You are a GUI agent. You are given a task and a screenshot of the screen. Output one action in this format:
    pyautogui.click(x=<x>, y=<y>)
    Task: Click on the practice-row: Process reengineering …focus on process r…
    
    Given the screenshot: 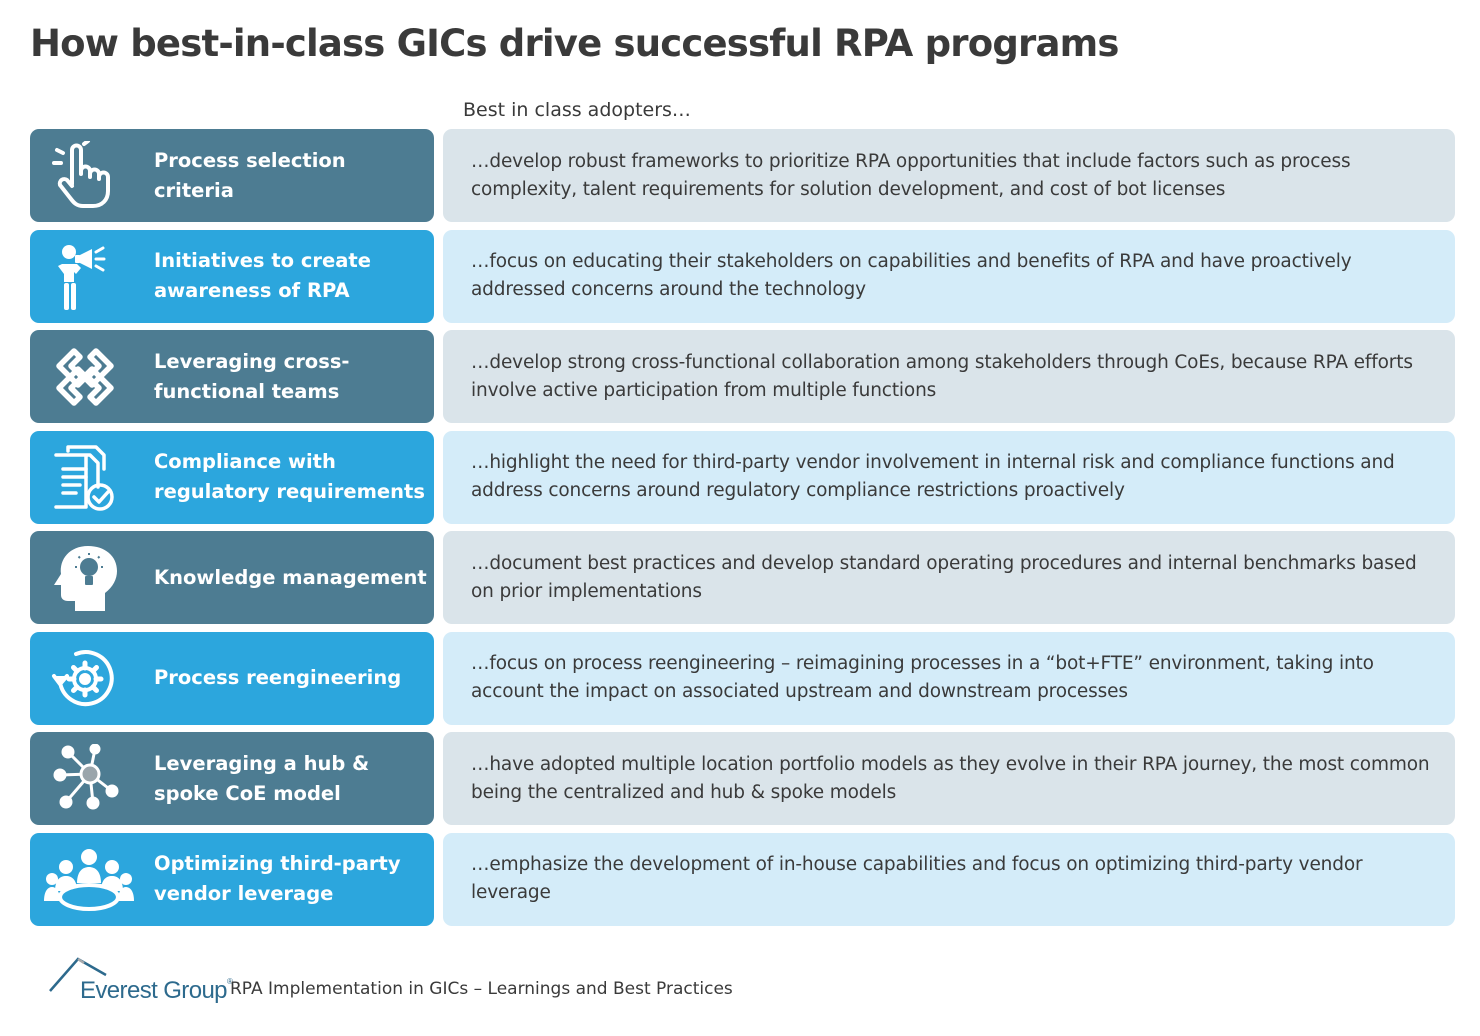 What is the action you would take?
    pyautogui.click(x=742, y=678)
    